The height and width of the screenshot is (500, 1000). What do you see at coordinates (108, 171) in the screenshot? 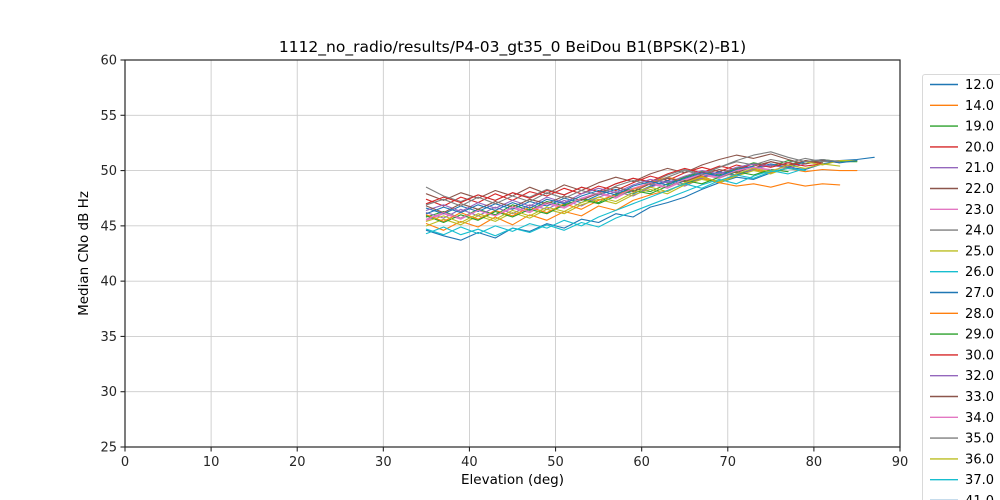
I see `y-tick-label: 50` at bounding box center [108, 171].